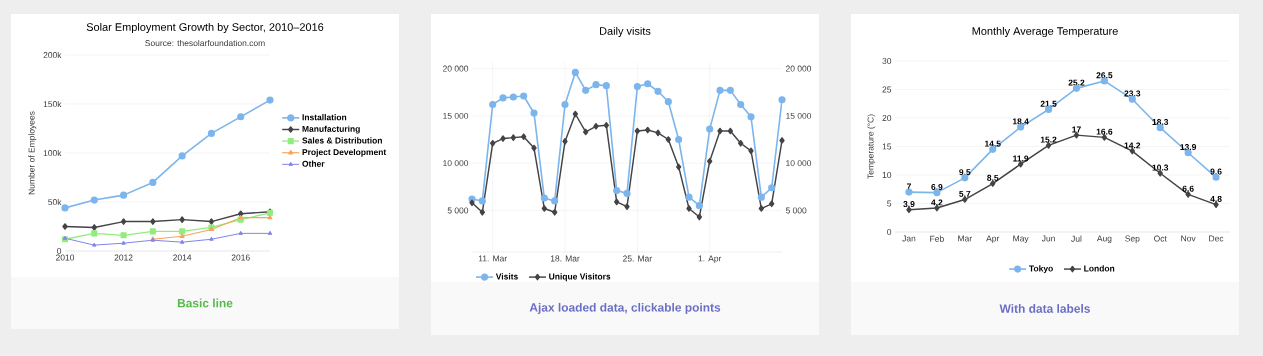  Describe the element at coordinates (965, 238) in the screenshot. I see `x-tick-label: Mar` at that location.